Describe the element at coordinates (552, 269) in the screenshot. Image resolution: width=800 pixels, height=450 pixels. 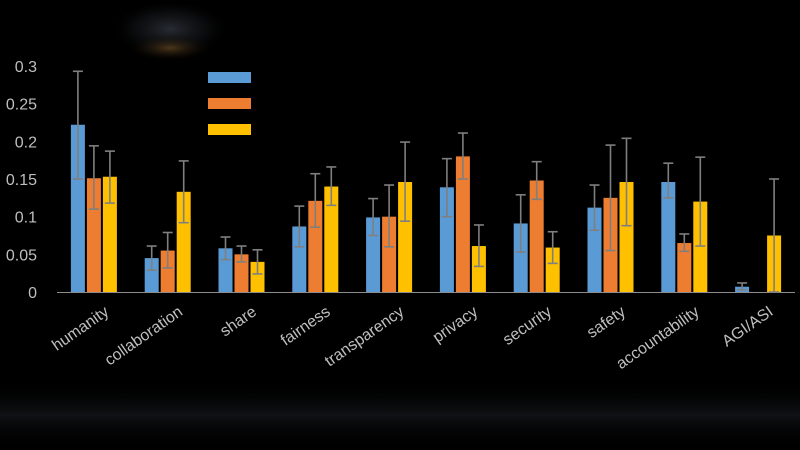
I see `bar-security-s3` at that location.